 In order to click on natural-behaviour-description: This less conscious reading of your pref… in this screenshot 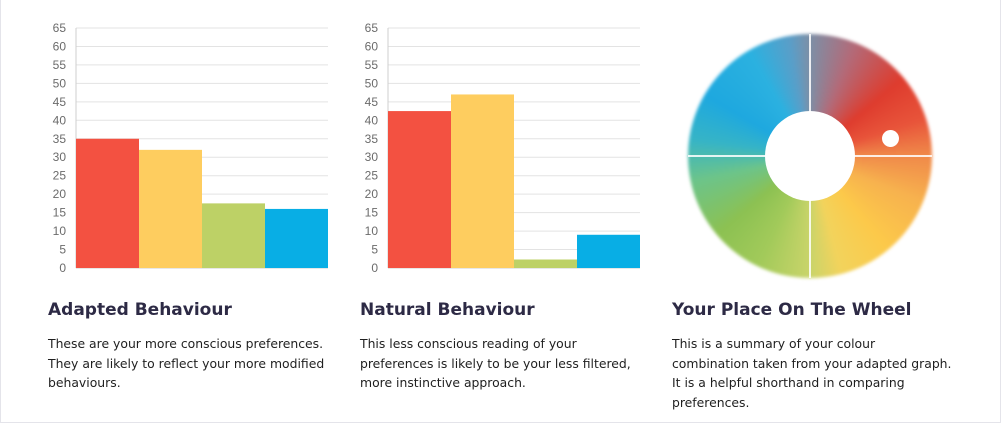, I will do `click(495, 363)`.